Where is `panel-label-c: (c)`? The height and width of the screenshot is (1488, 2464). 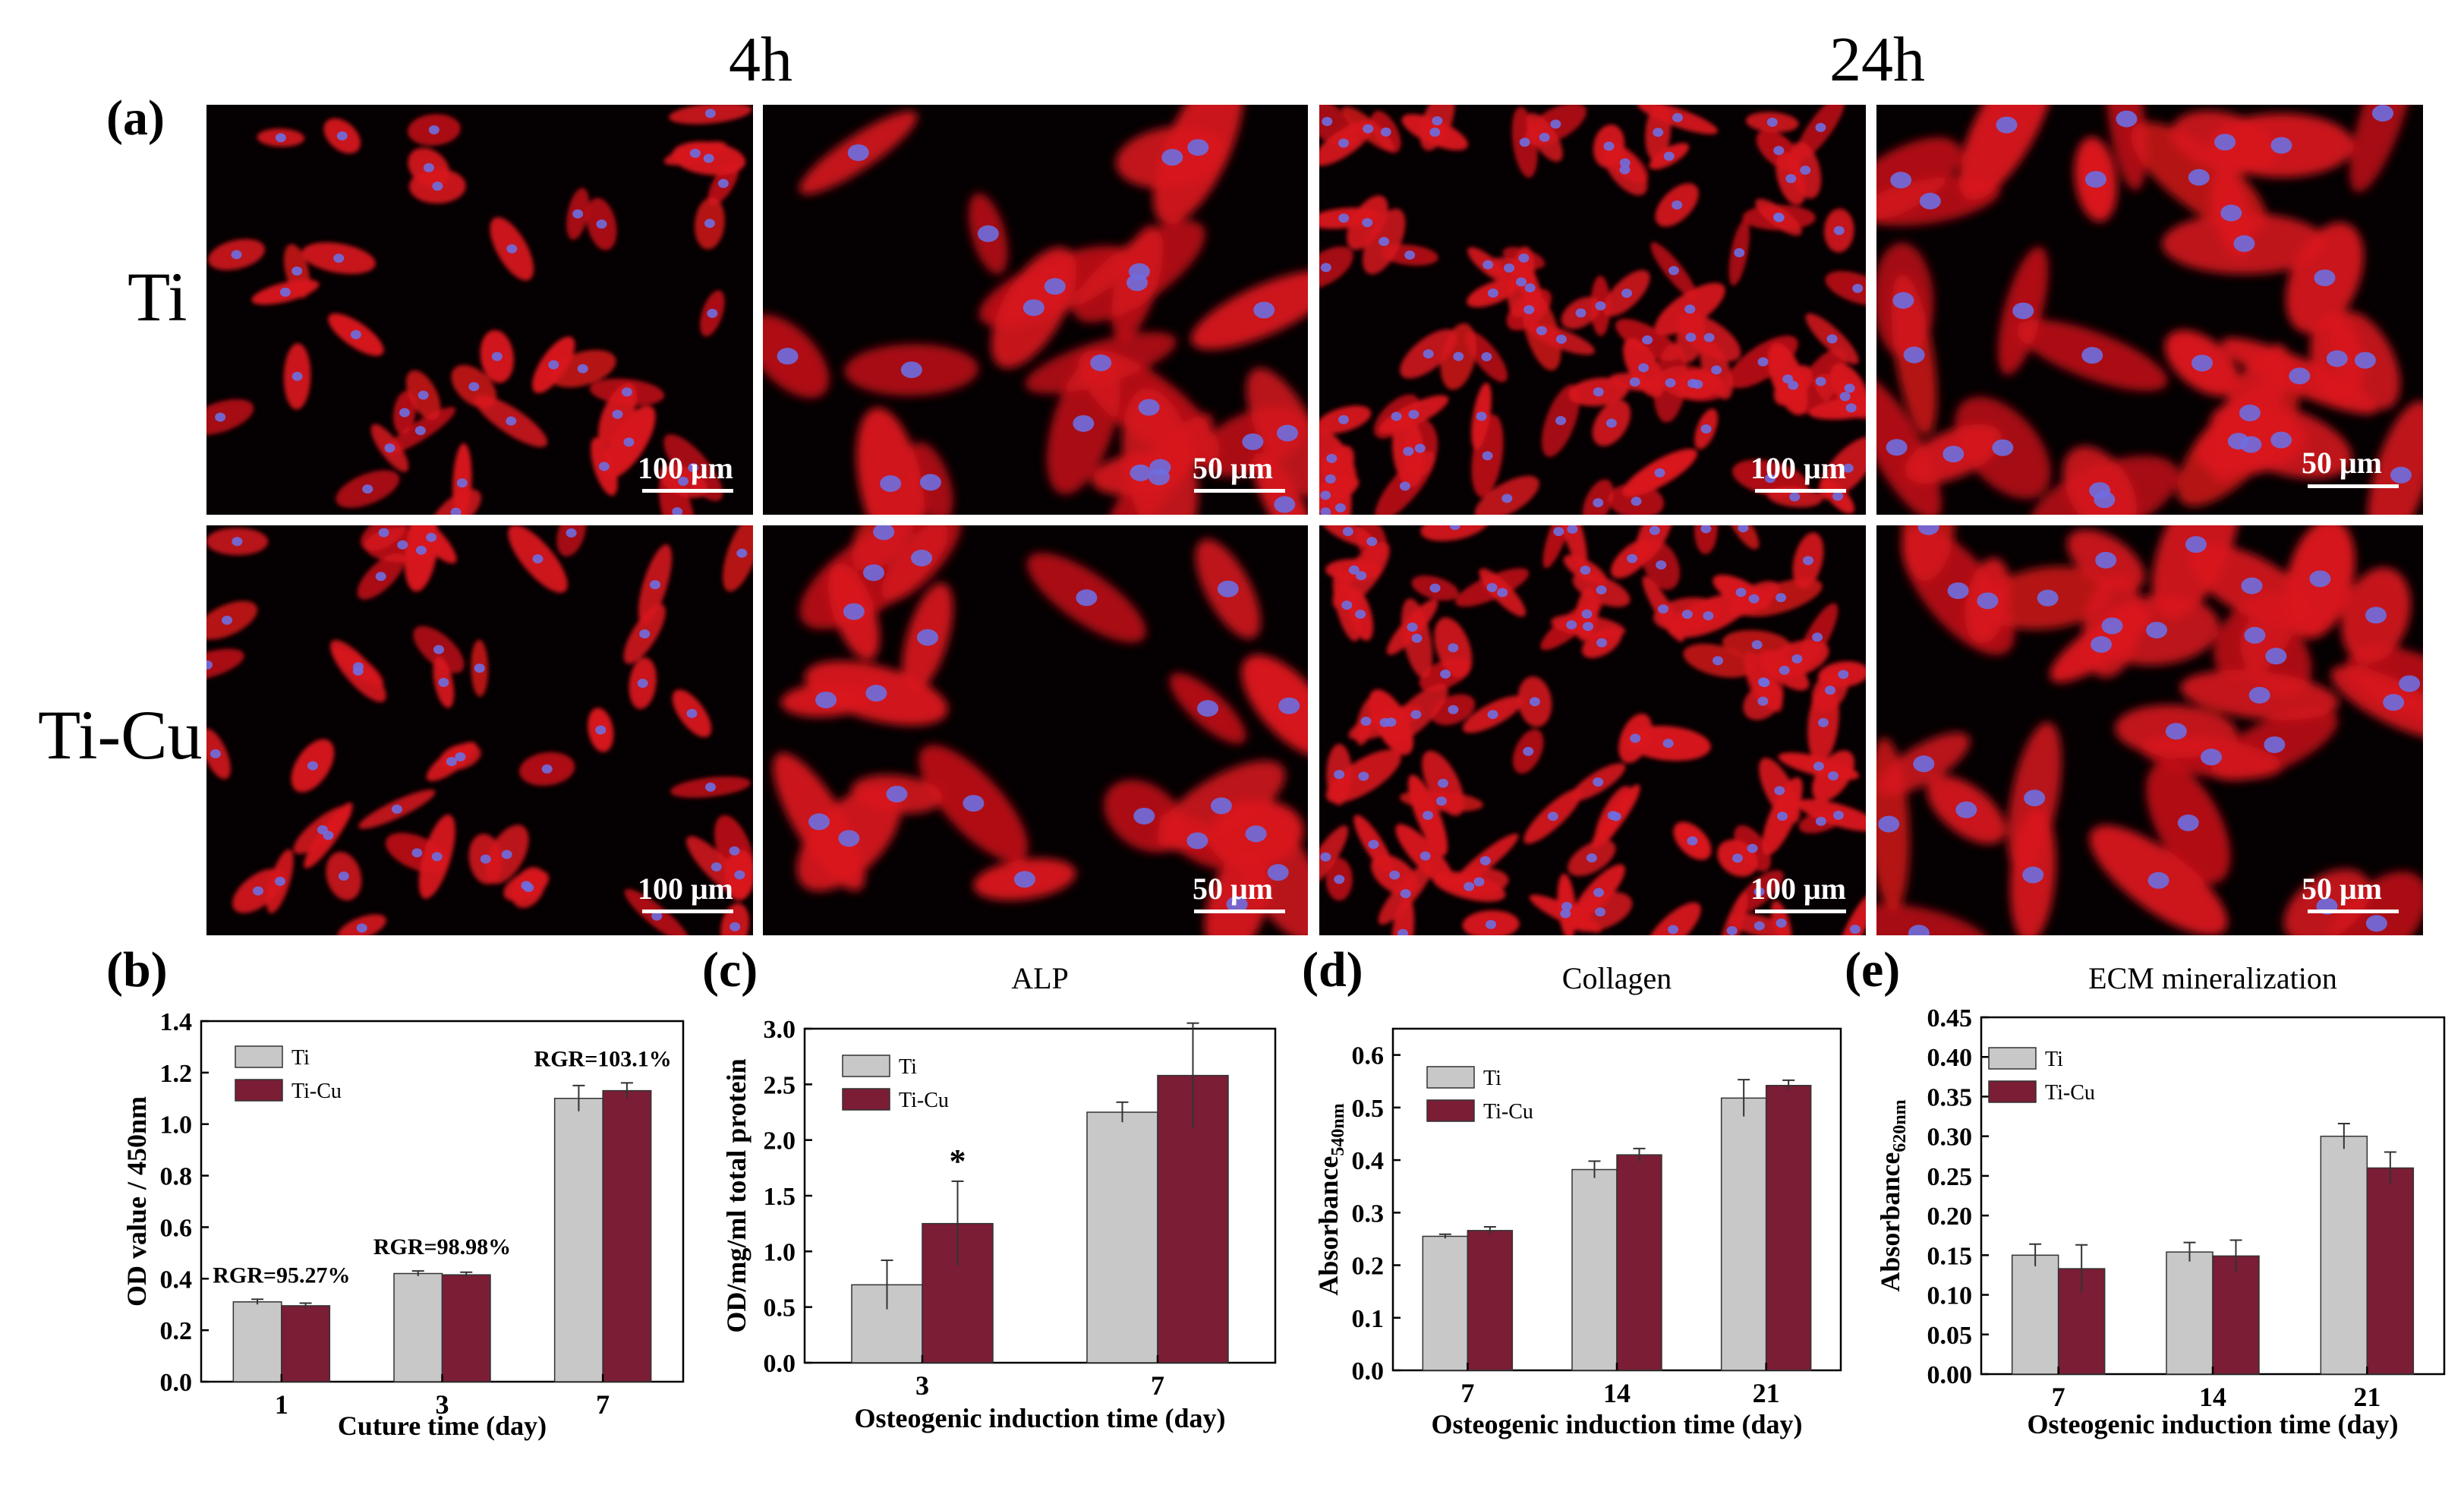 panel-label-c: (c) is located at coordinates (730, 970).